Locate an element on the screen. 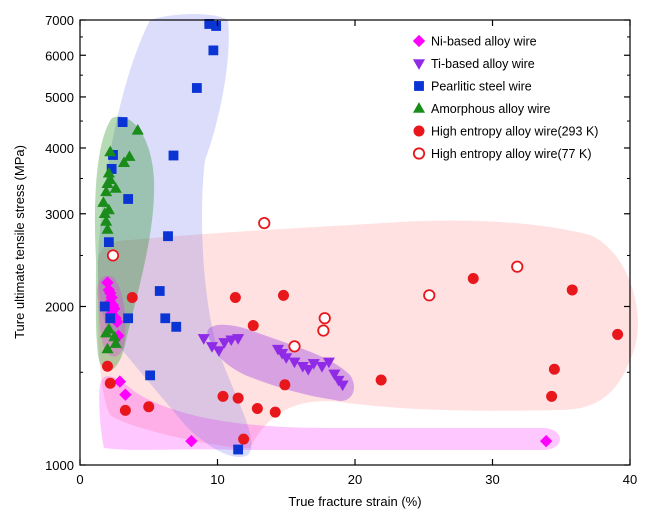  legend-label: Ni-based alloy wire is located at coordinates (484, 42).